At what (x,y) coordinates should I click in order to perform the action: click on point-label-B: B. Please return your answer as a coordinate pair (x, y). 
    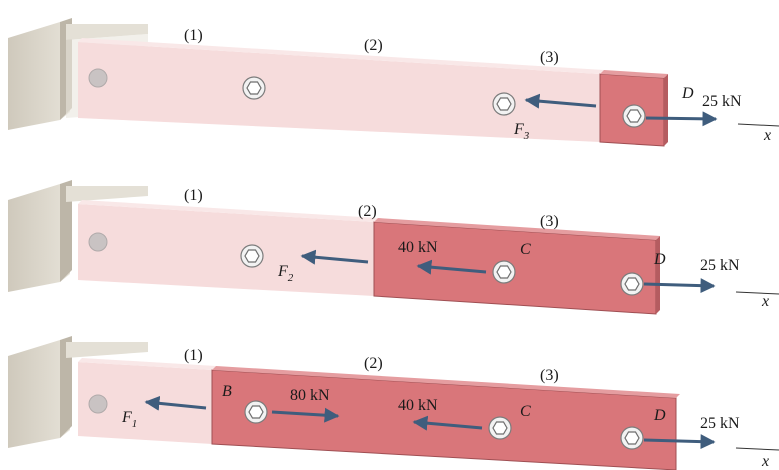
    Looking at the image, I should click on (227, 391).